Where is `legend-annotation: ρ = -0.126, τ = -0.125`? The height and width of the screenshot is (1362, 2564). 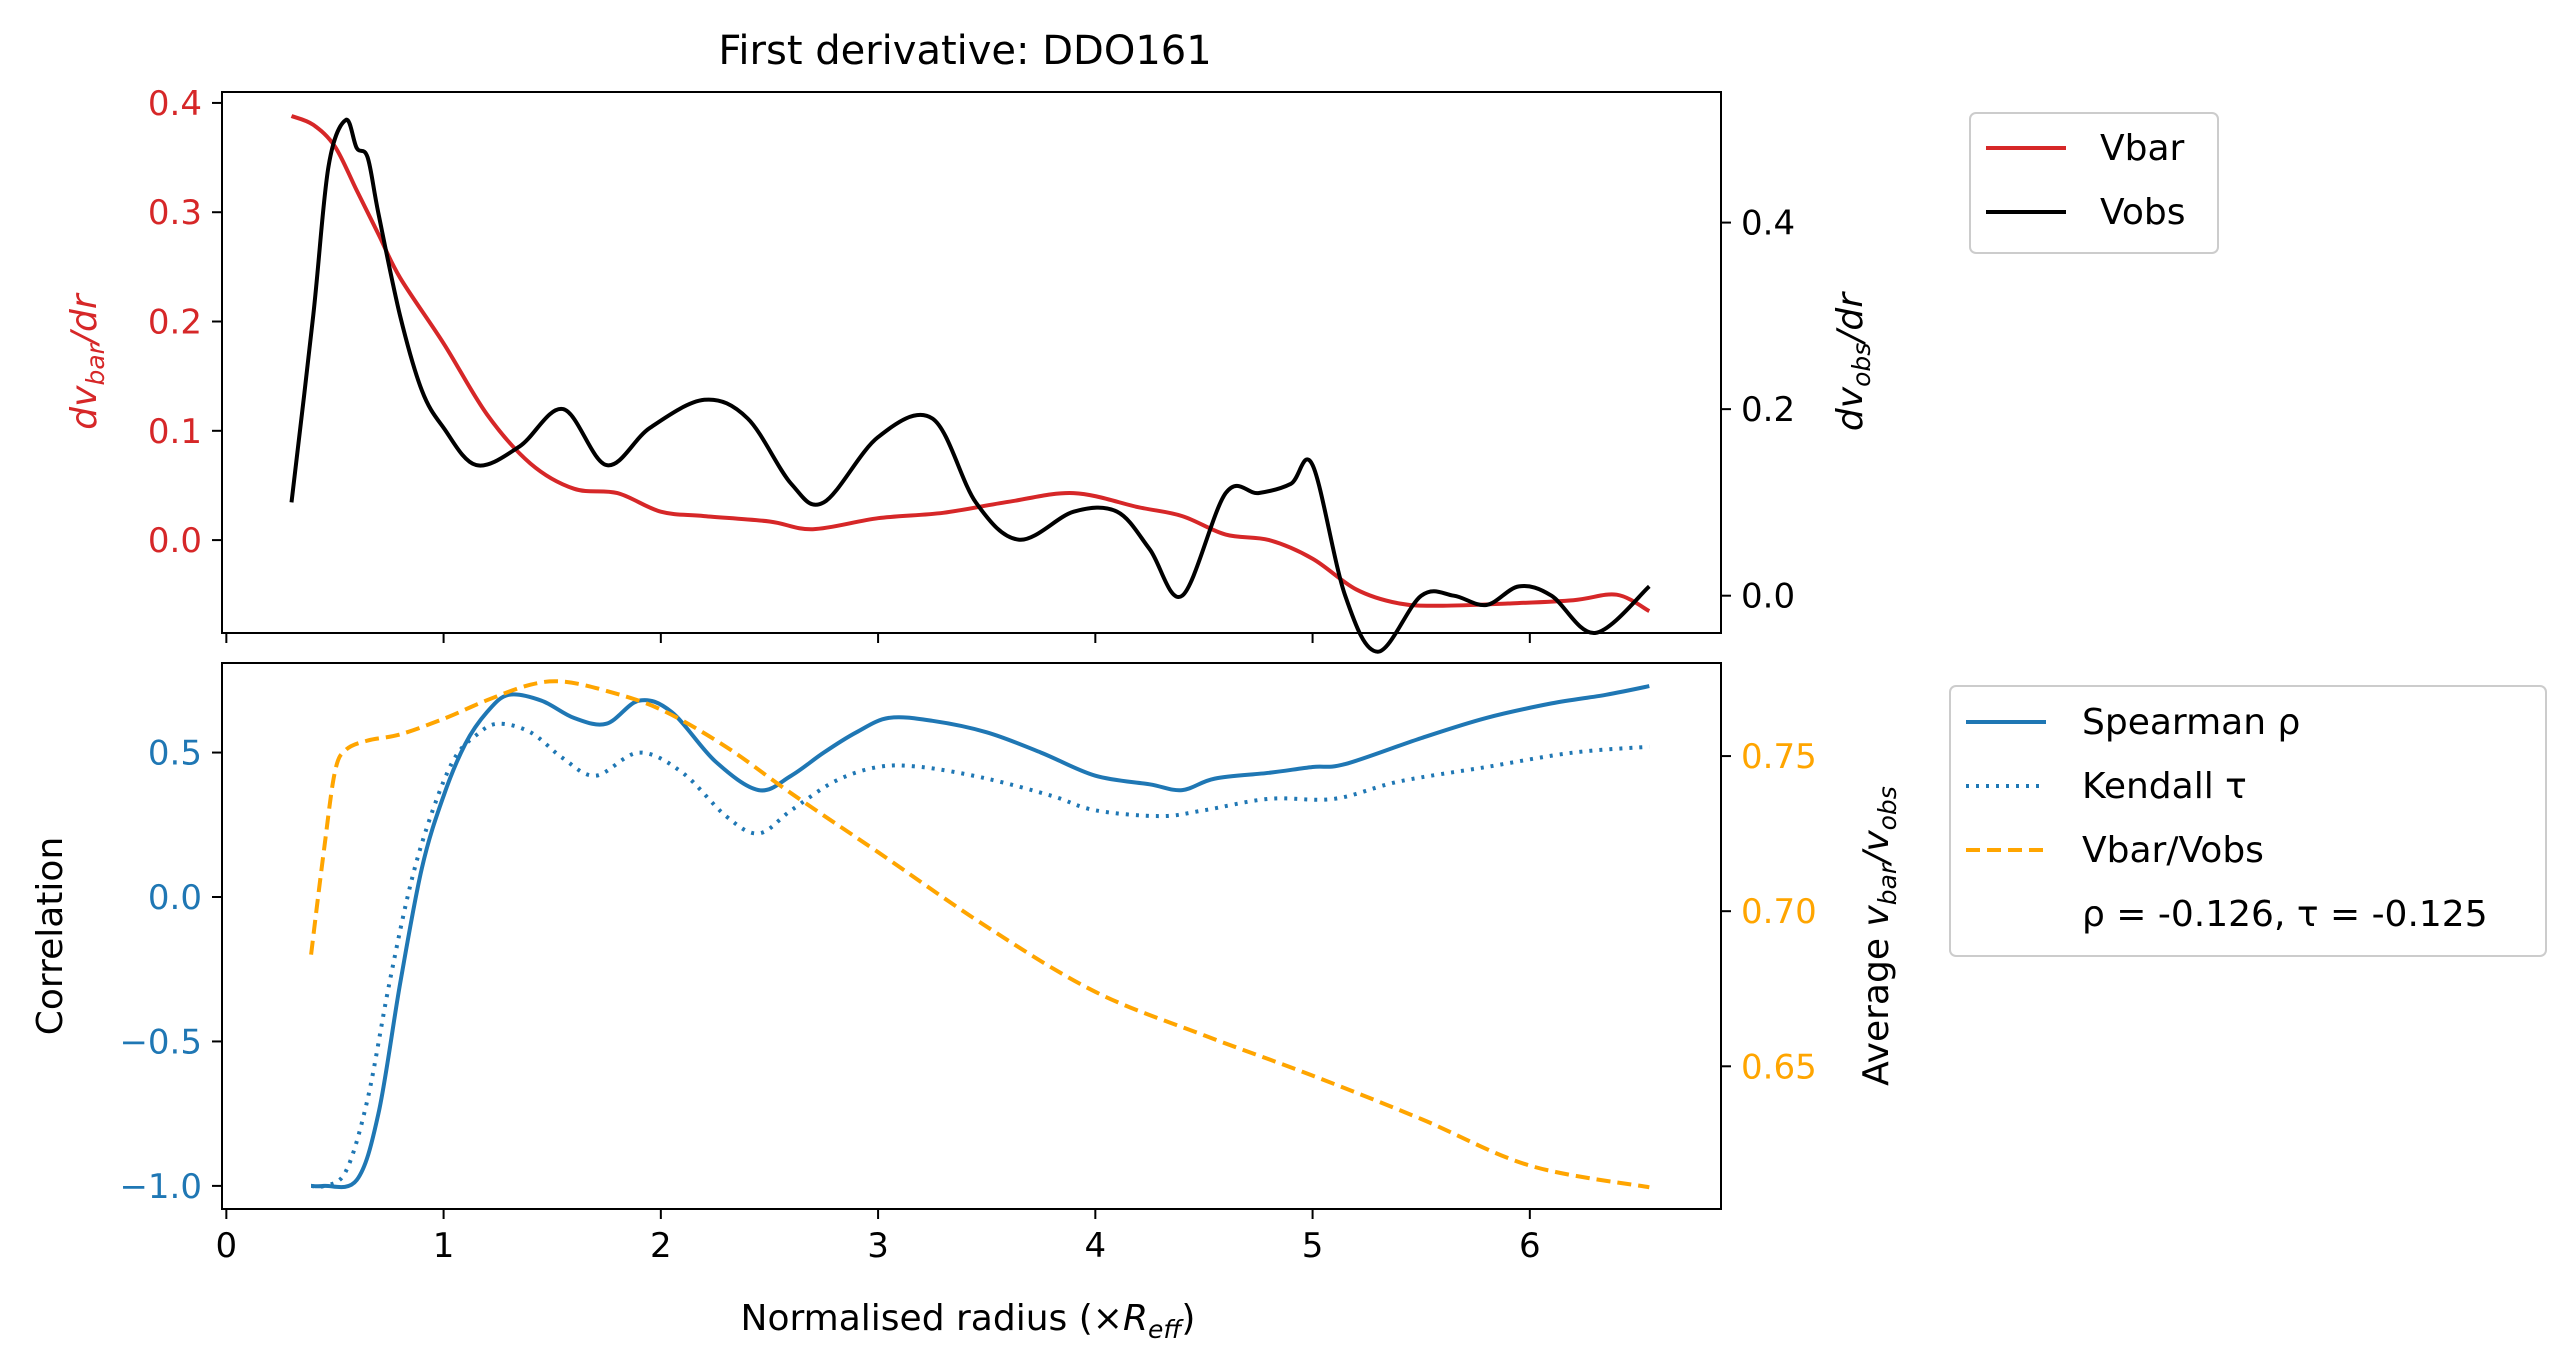
legend-annotation: ρ = -0.126, τ = -0.125 is located at coordinates (2285, 914).